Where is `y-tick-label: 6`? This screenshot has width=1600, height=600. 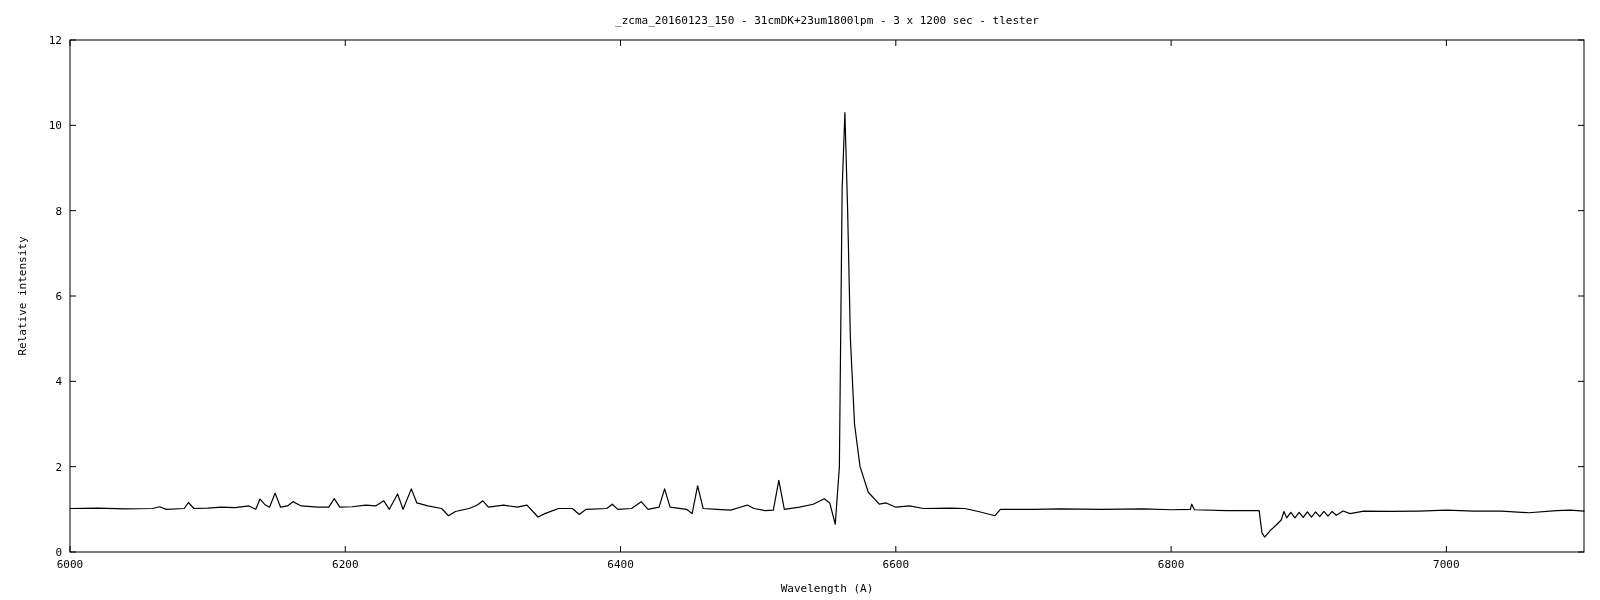
y-tick-label: 6 is located at coordinates (58, 296).